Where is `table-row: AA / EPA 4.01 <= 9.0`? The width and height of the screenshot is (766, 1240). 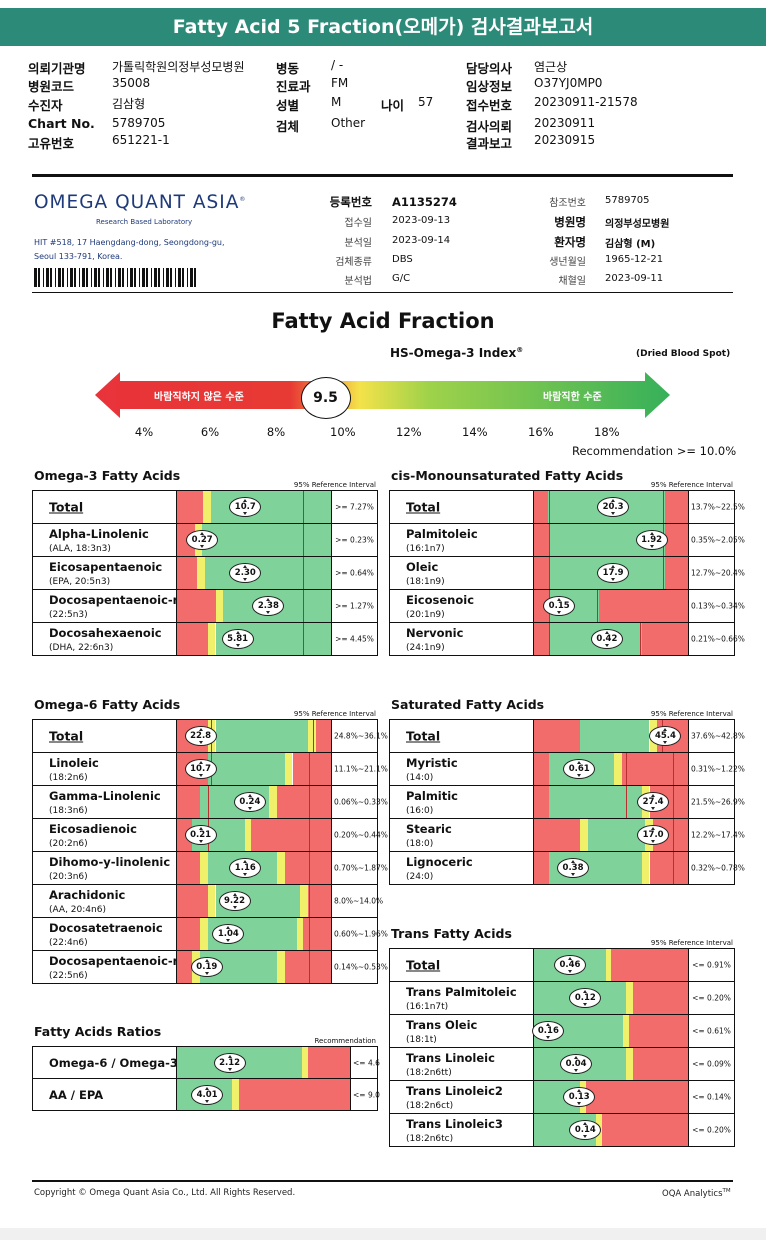 table-row: AA / EPA 4.01 <= 9.0 is located at coordinates (206, 1094).